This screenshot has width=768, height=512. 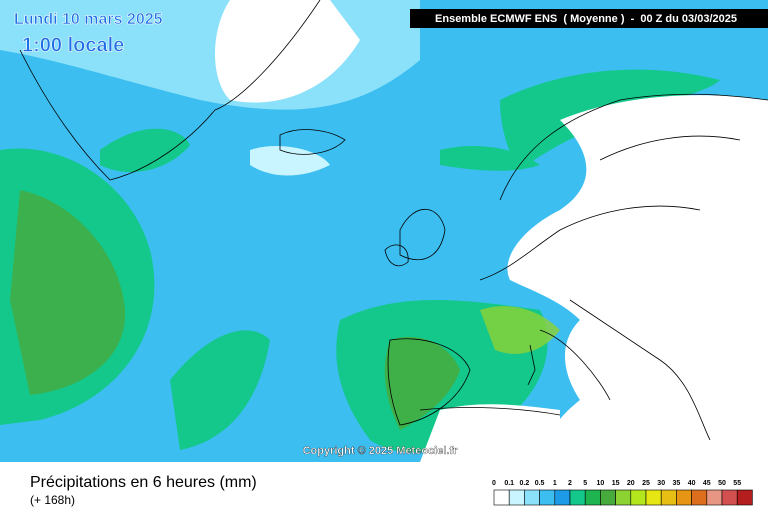 I want to click on legend-label: 40, so click(x=692, y=483).